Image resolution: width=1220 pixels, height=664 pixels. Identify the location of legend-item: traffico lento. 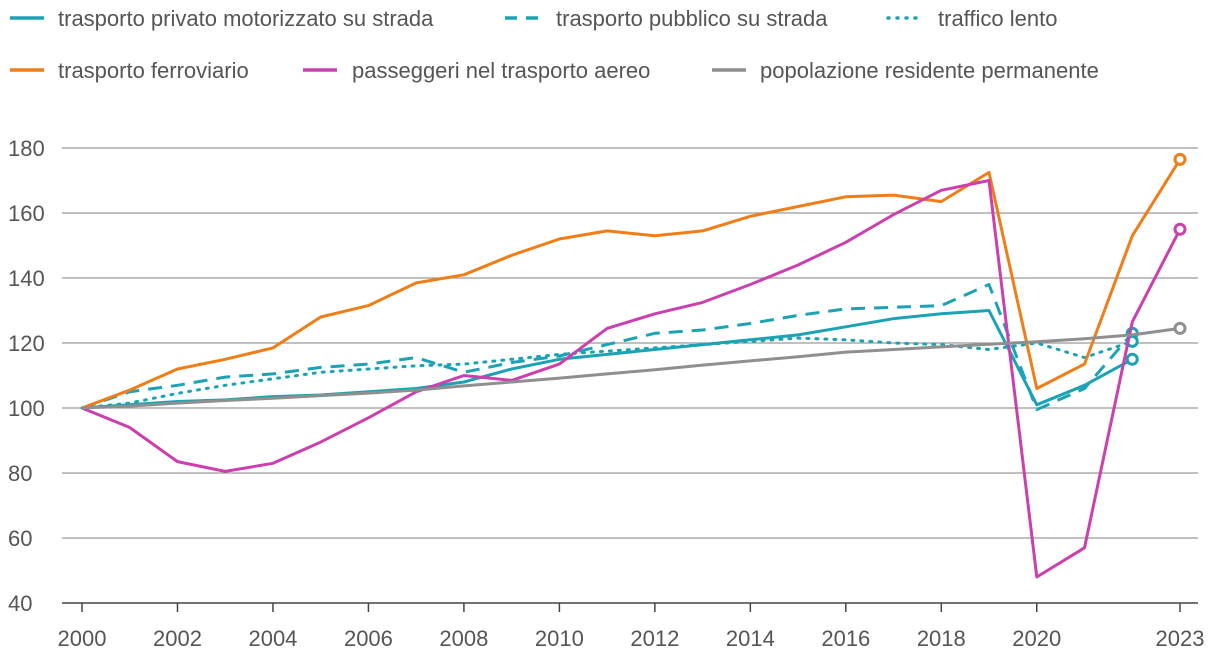
(971, 18).